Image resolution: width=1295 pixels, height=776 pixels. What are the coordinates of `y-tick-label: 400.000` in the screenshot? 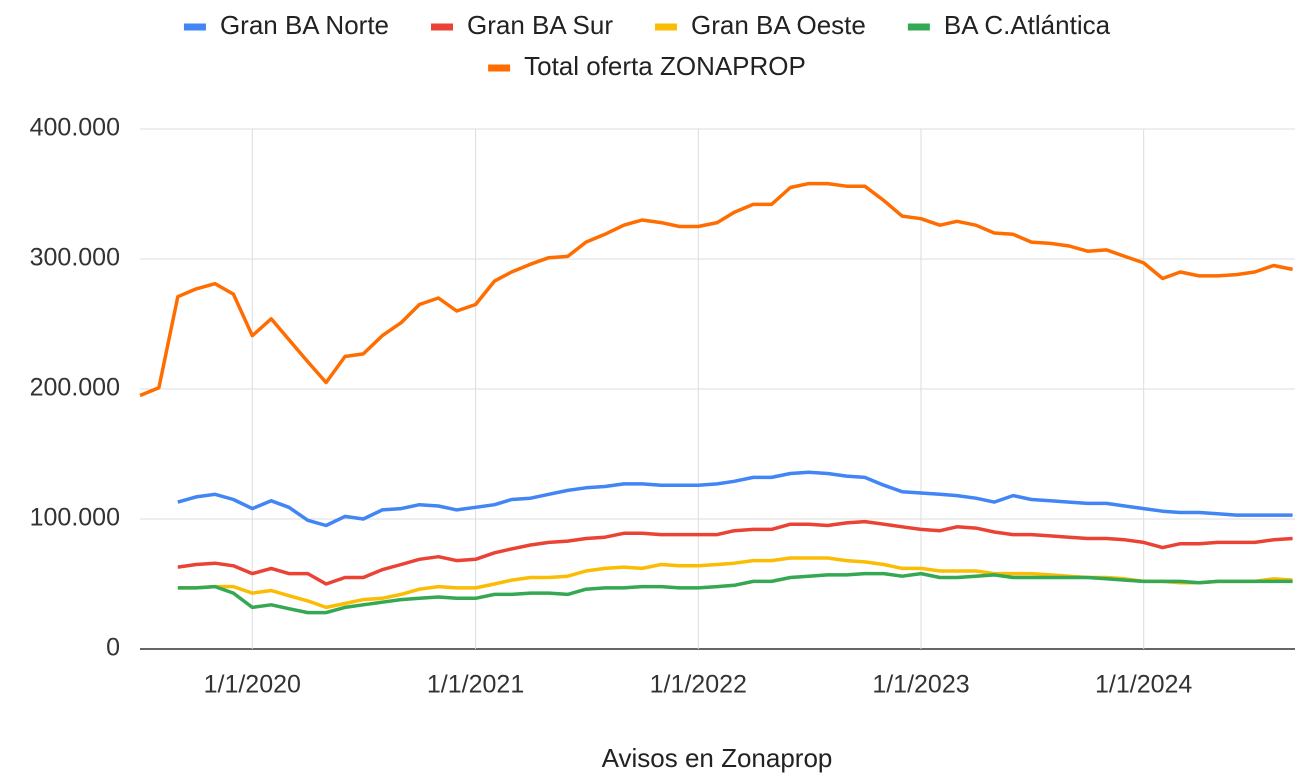 It's located at (75, 128).